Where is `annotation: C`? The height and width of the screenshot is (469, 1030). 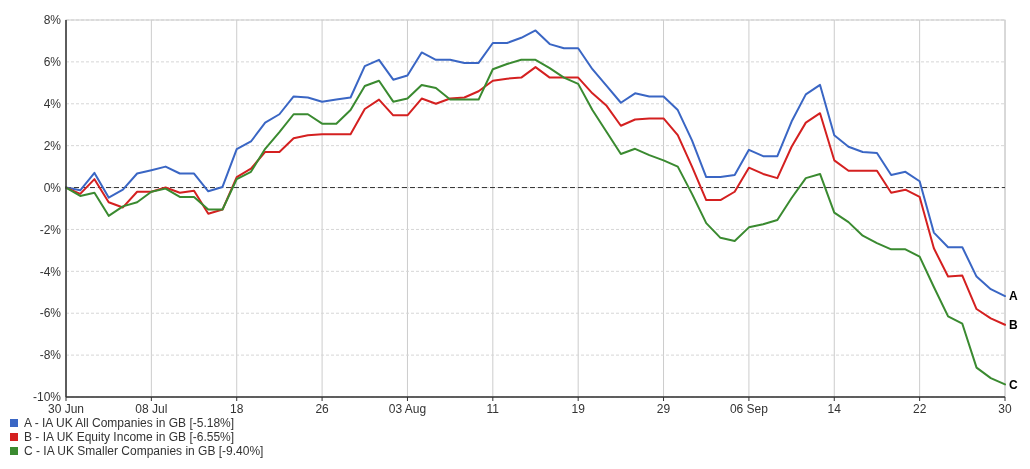 annotation: C is located at coordinates (1013, 384).